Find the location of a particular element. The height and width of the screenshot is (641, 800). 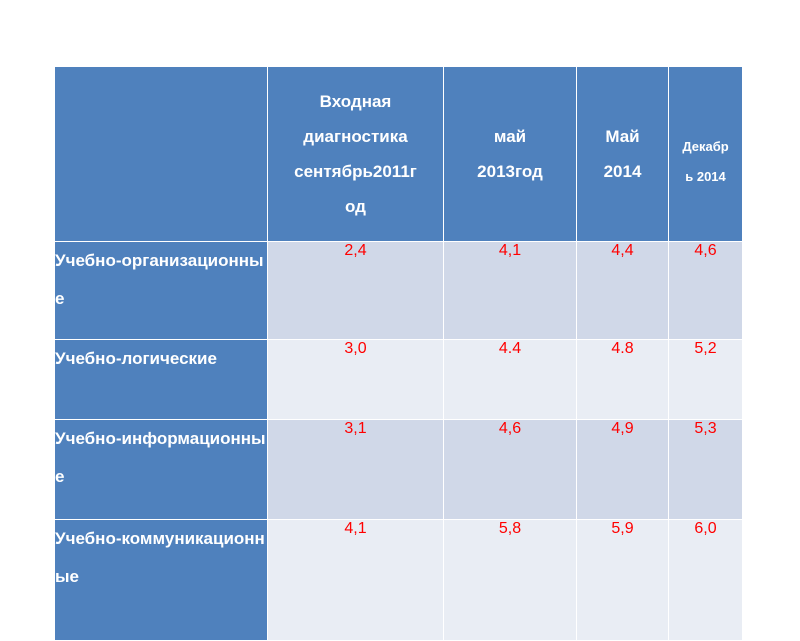

value-cell: 5,2 is located at coordinates (705, 379).